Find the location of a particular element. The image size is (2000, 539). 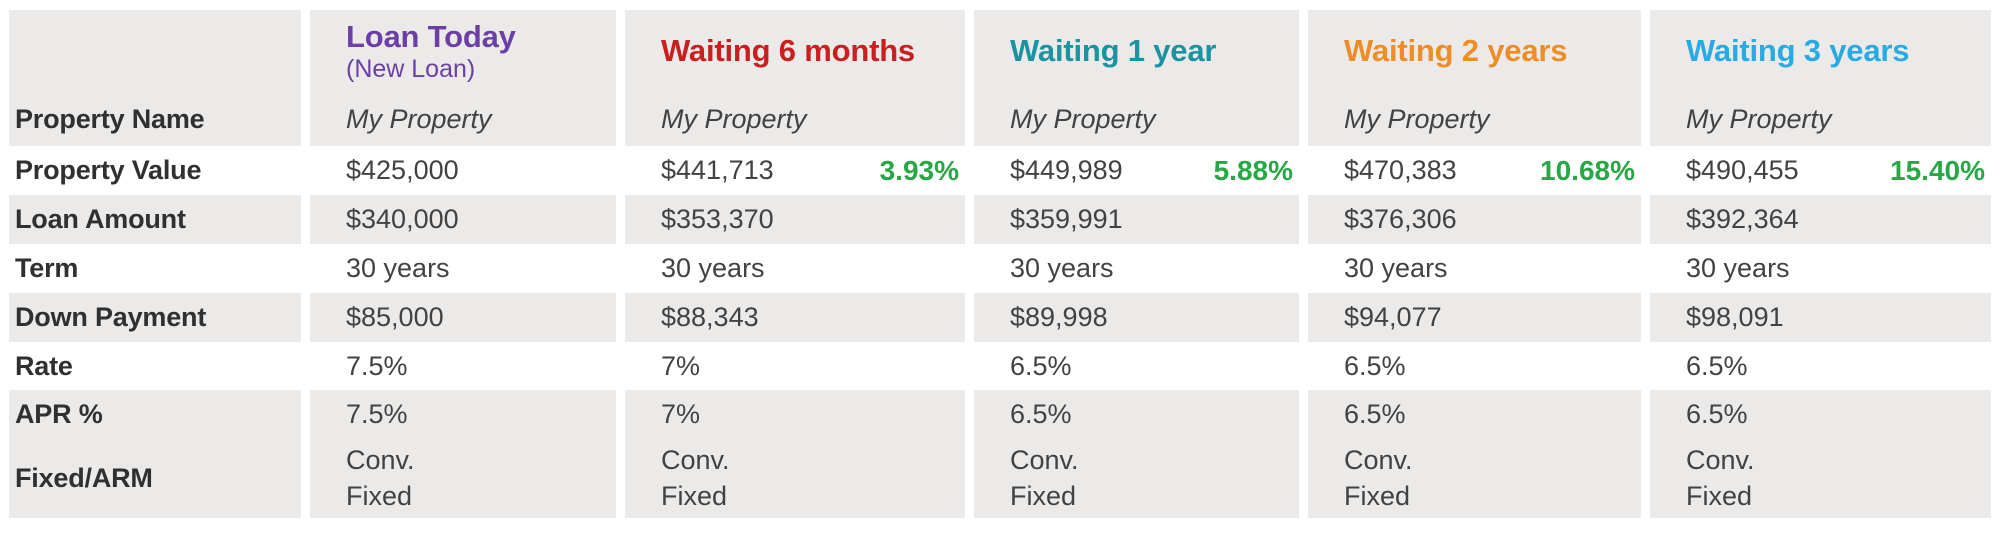

row-label-down-payment: Down Payment is located at coordinates (155, 317).